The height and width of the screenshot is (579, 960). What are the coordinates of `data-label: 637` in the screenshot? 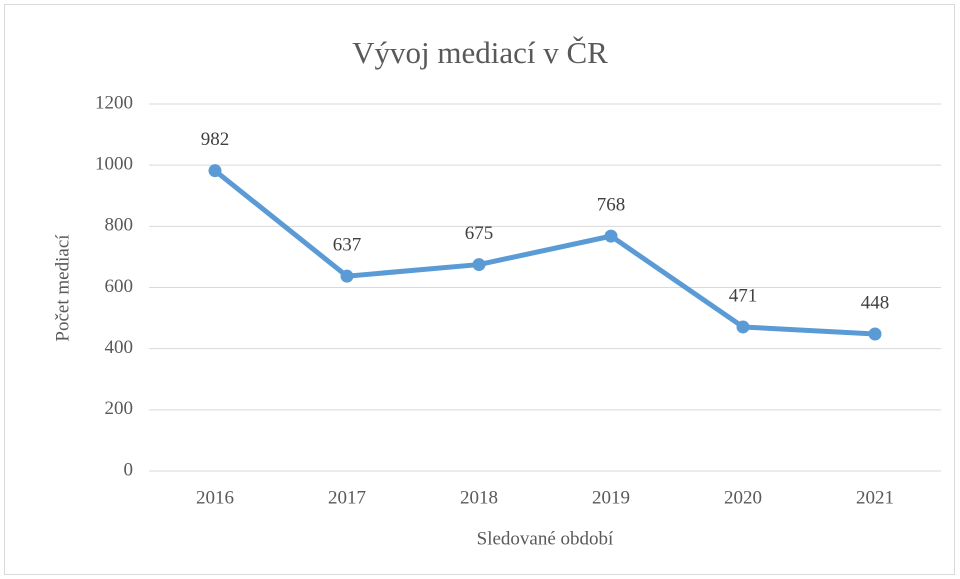 It's located at (347, 245).